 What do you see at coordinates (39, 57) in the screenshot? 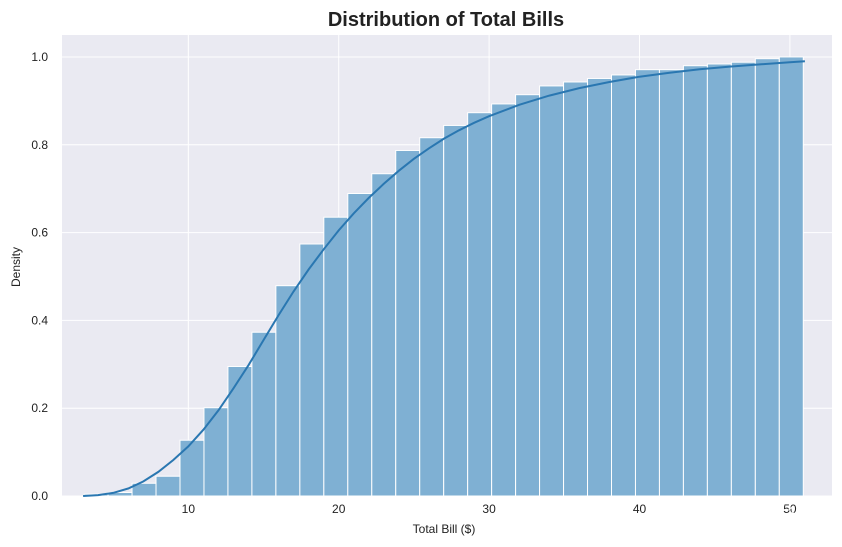
I see `y-tick-label: 1.0` at bounding box center [39, 57].